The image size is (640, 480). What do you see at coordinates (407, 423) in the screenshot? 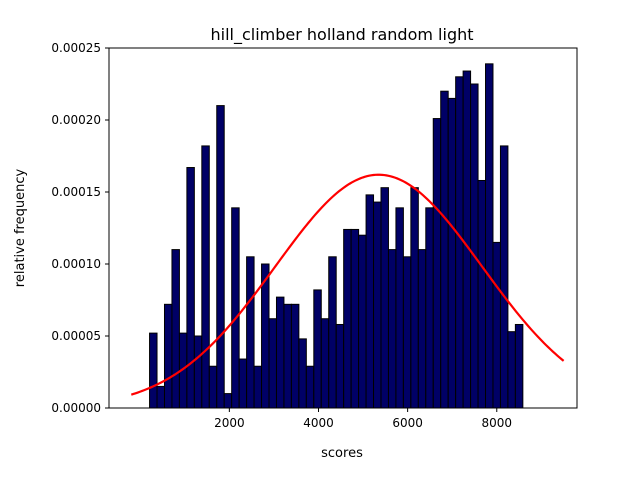
I see `x-tick-label: 6000` at bounding box center [407, 423].